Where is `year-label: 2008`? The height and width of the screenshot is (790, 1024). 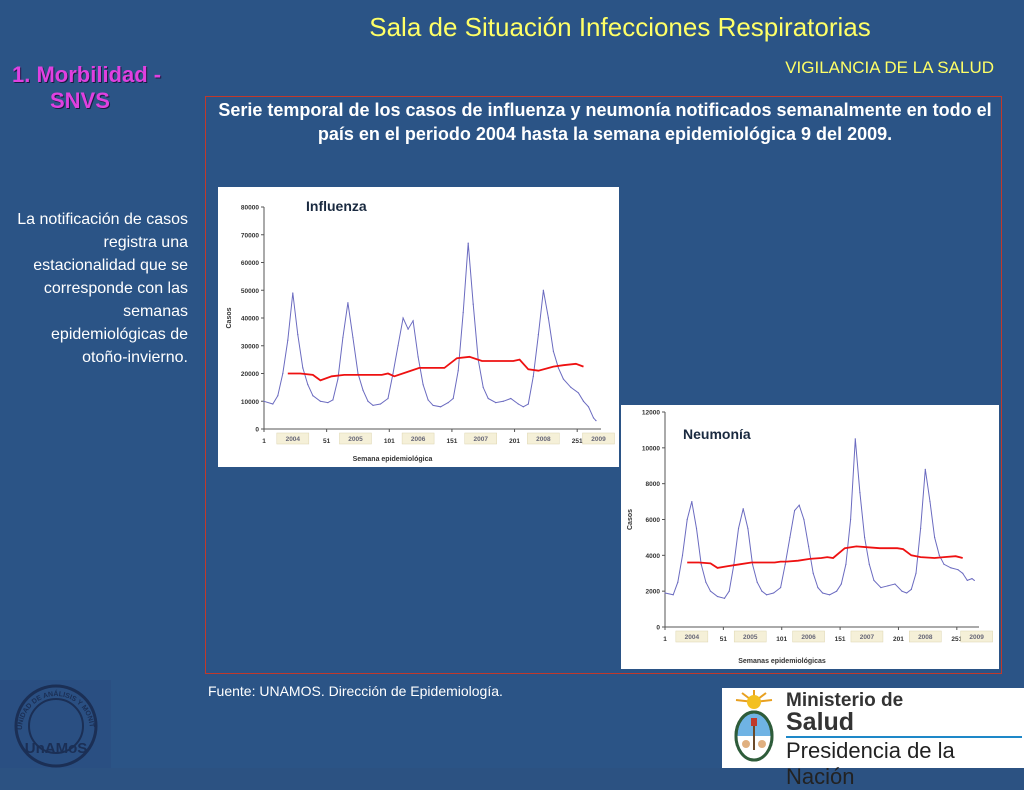 year-label: 2008 is located at coordinates (925, 637).